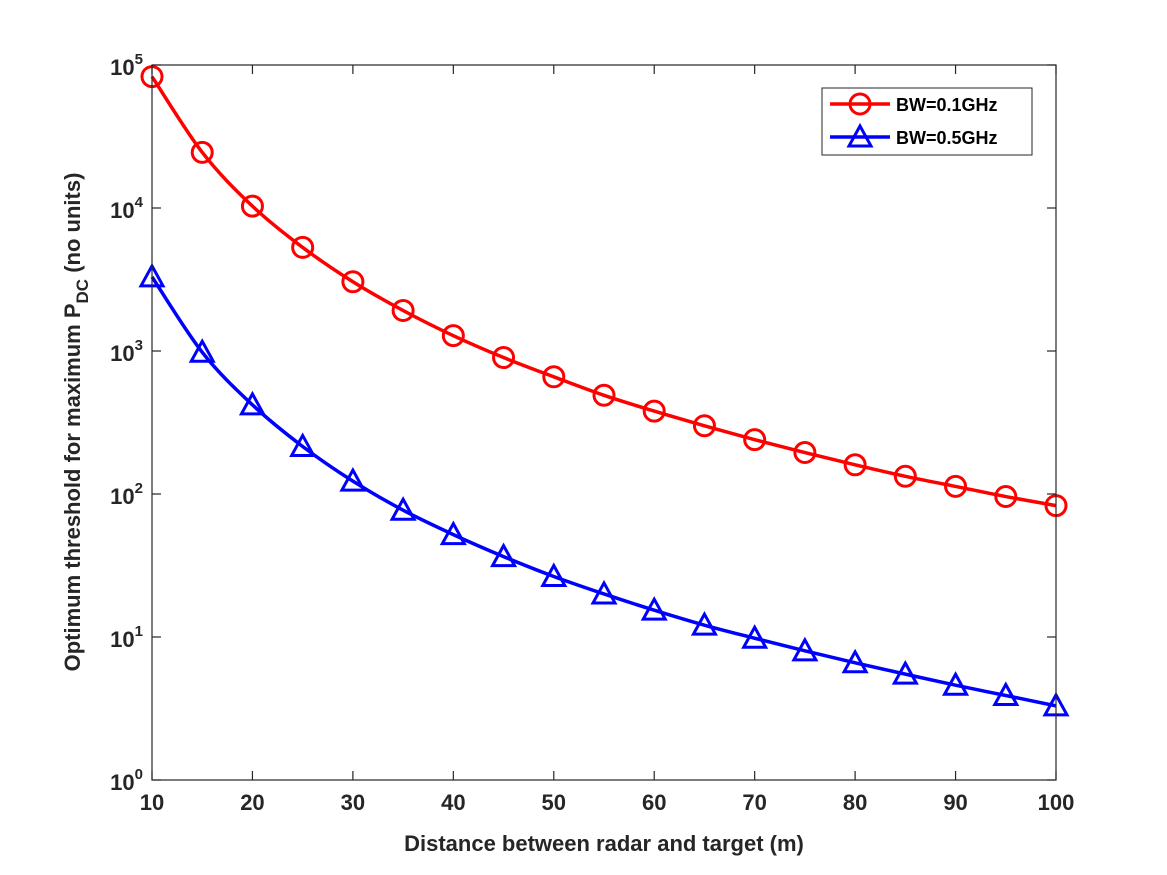 The height and width of the screenshot is (875, 1167). I want to click on y-tick-label: 10⁴, so click(126, 208).